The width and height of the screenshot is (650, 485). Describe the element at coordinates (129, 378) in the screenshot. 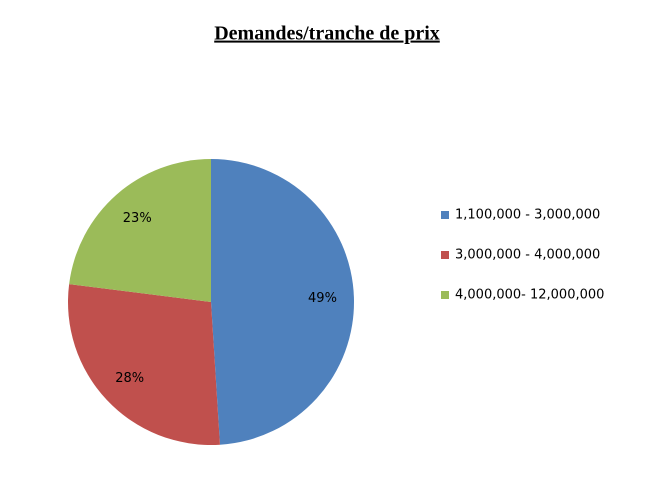

I see `data-label: 28%` at that location.